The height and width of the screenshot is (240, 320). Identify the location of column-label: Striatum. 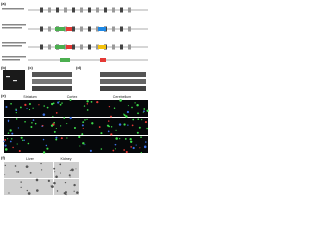
(29, 97).